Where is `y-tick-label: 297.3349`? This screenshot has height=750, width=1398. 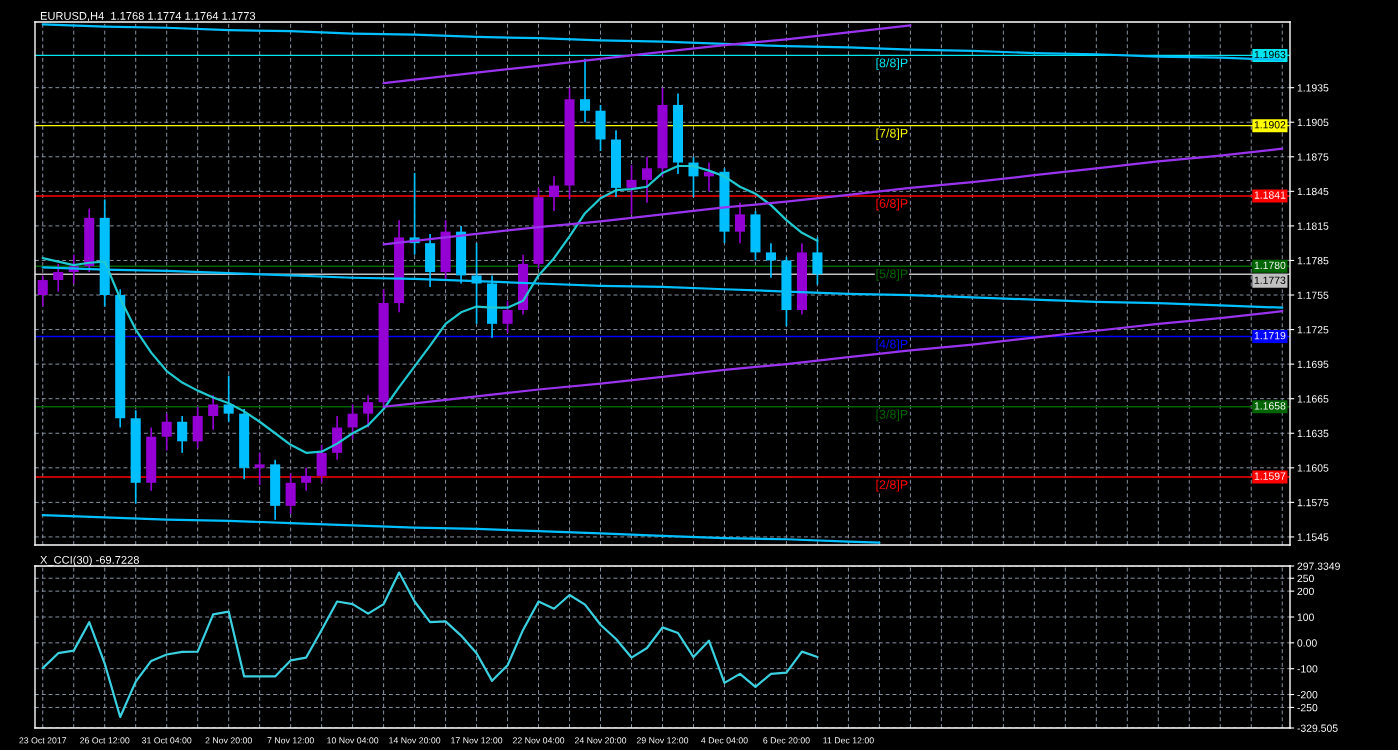
y-tick-label: 297.3349 is located at coordinates (1318, 566).